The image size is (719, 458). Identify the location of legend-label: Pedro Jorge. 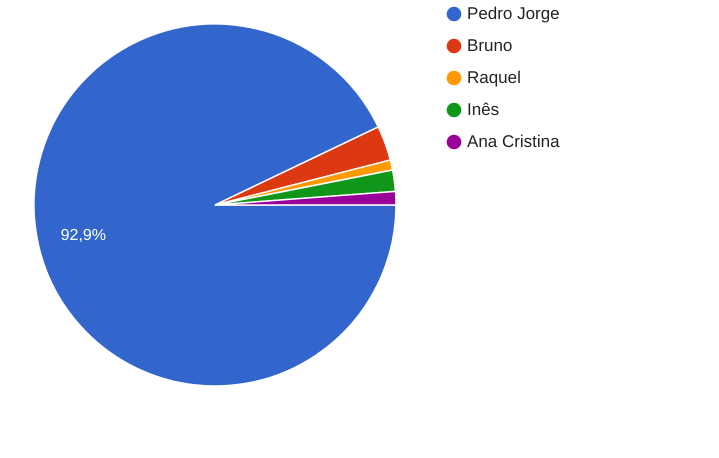
(513, 13).